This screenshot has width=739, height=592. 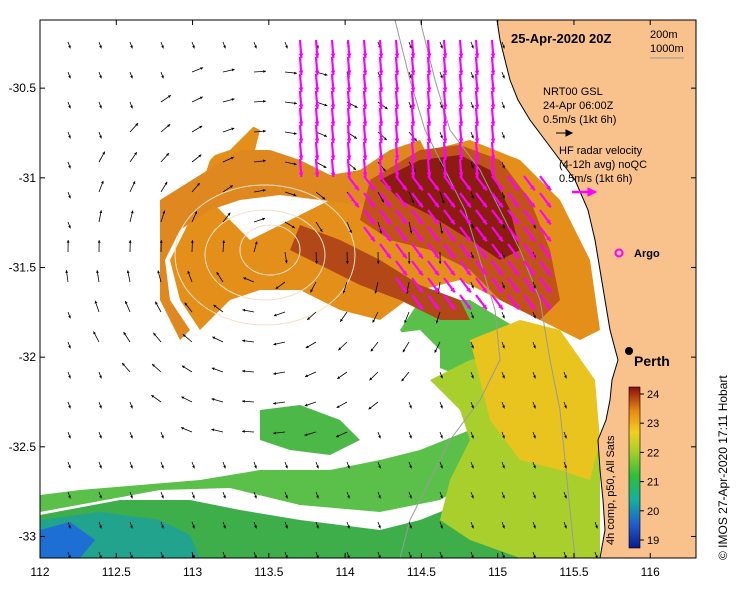 I want to click on argo-marker-icon, so click(x=619, y=253).